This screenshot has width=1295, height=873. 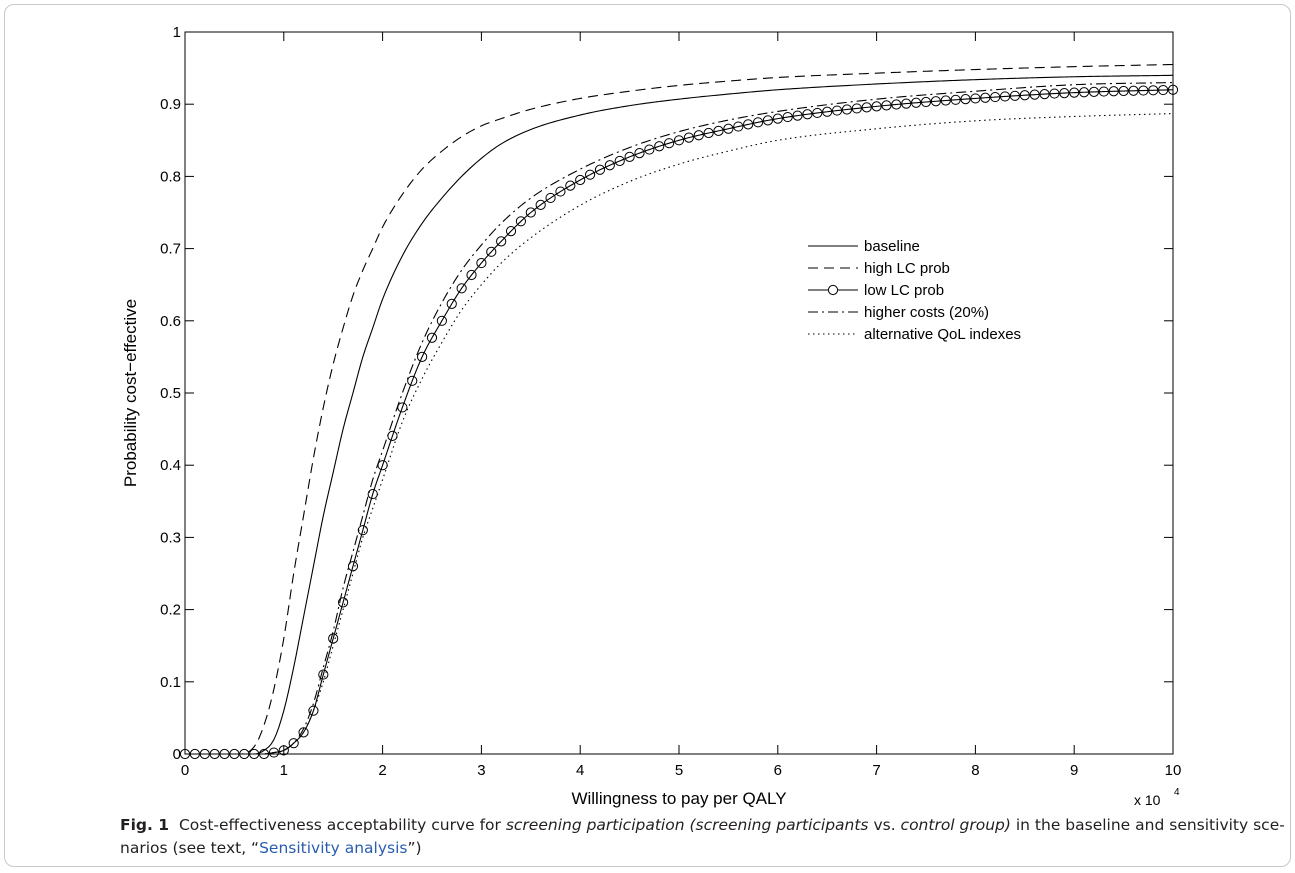 What do you see at coordinates (414, 848) in the screenshot?
I see `caption-text-end: ”)` at bounding box center [414, 848].